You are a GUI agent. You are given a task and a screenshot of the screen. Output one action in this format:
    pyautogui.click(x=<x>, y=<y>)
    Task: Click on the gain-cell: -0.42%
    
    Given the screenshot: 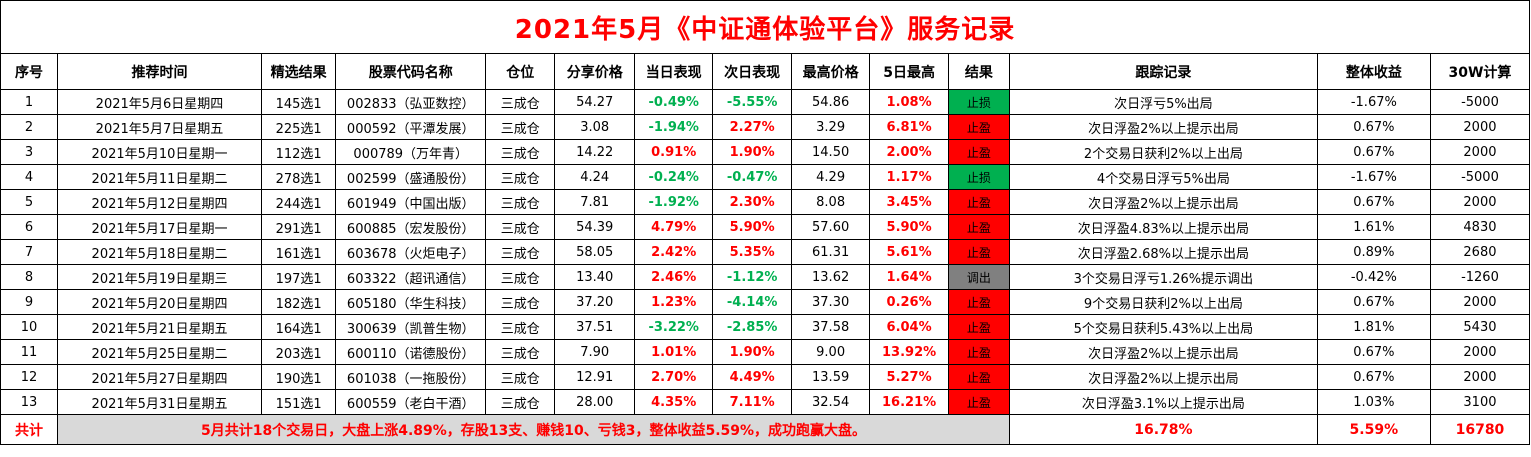 What is the action you would take?
    pyautogui.click(x=1373, y=277)
    